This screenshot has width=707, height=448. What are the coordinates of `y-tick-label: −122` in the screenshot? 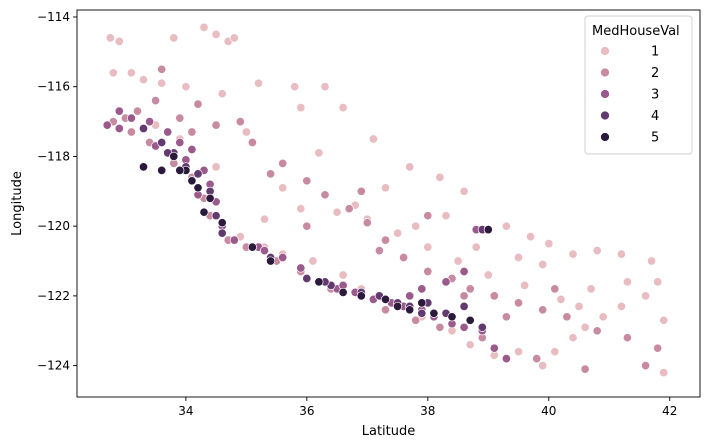 It's located at (53, 296).